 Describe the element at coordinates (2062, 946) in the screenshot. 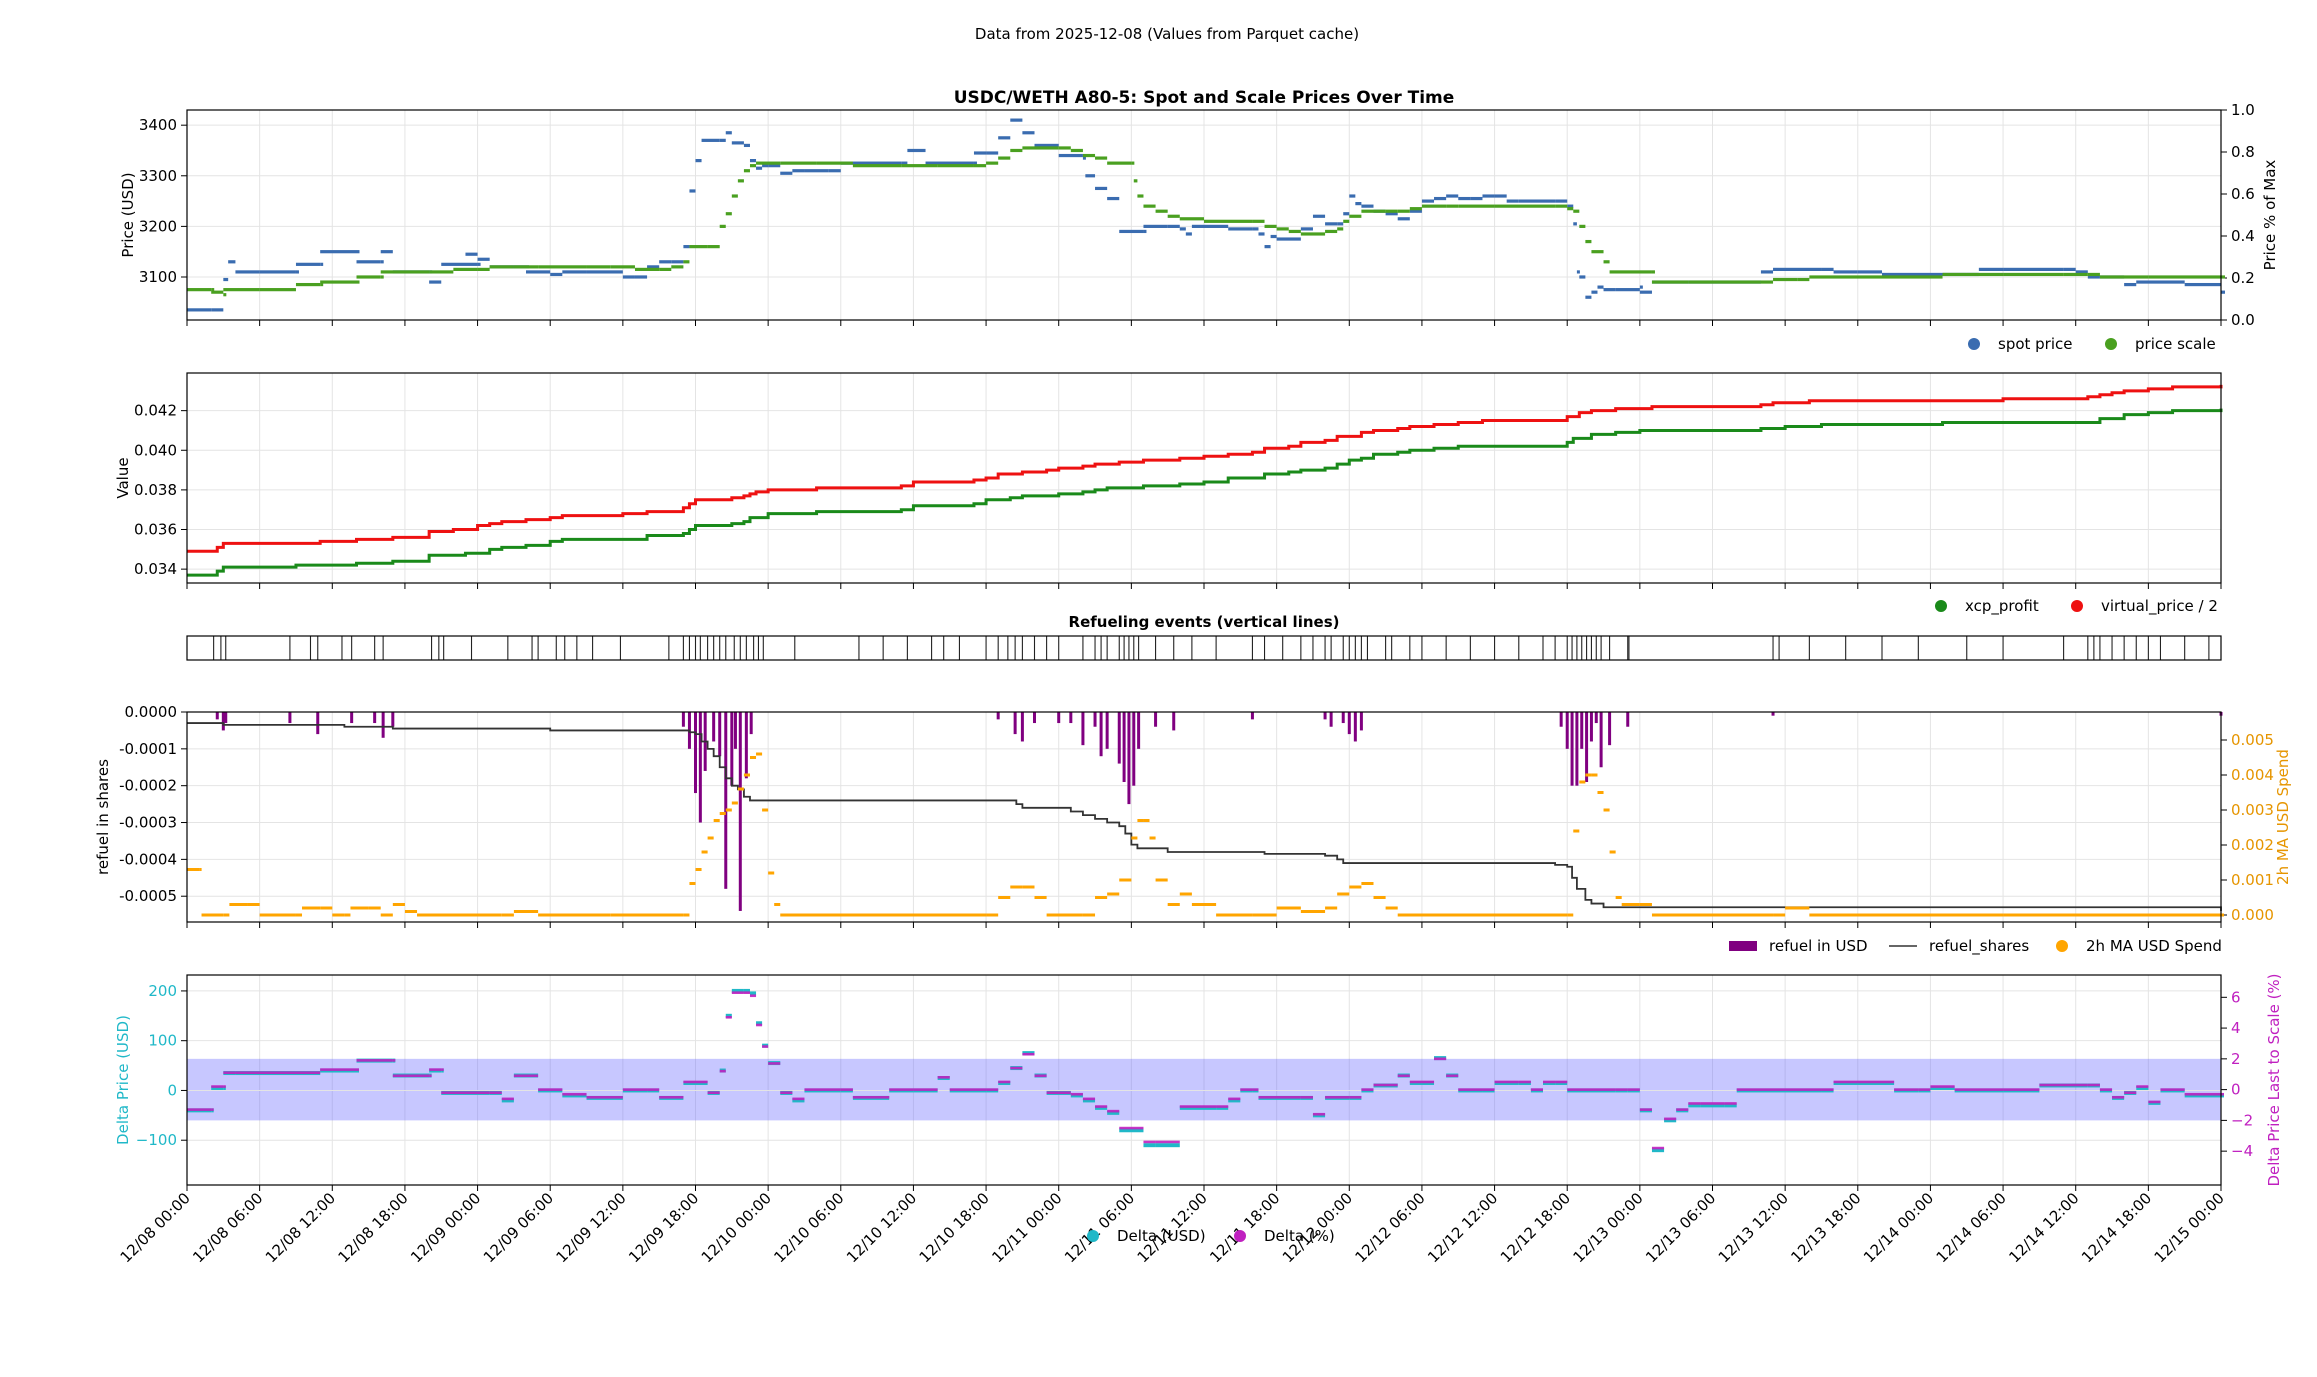

I see `legend-ma-usd-spend-marker` at that location.